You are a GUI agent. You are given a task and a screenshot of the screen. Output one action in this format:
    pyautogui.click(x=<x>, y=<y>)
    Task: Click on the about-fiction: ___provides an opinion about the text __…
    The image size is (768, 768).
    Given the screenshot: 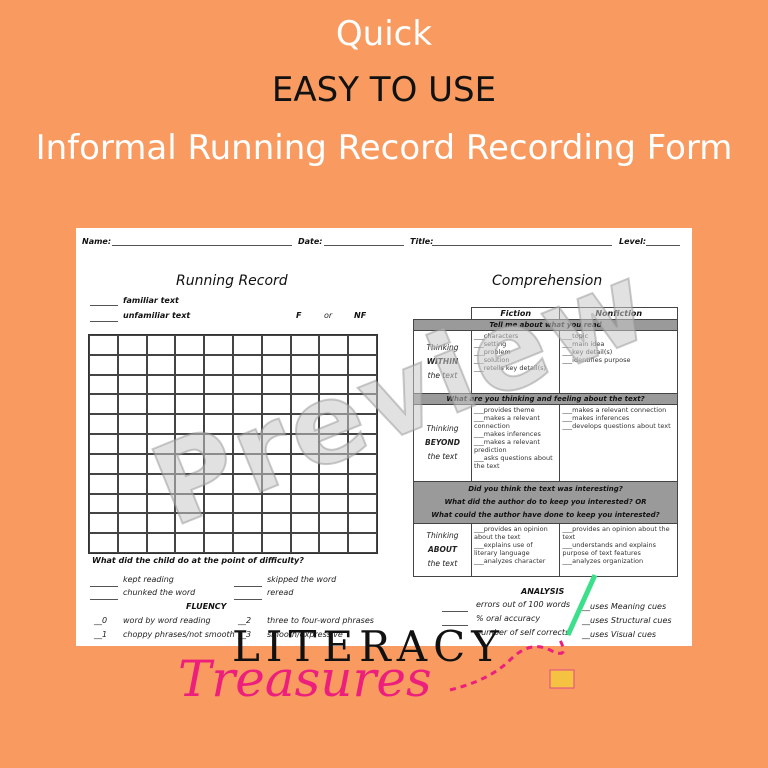 What is the action you would take?
    pyautogui.click(x=515, y=550)
    